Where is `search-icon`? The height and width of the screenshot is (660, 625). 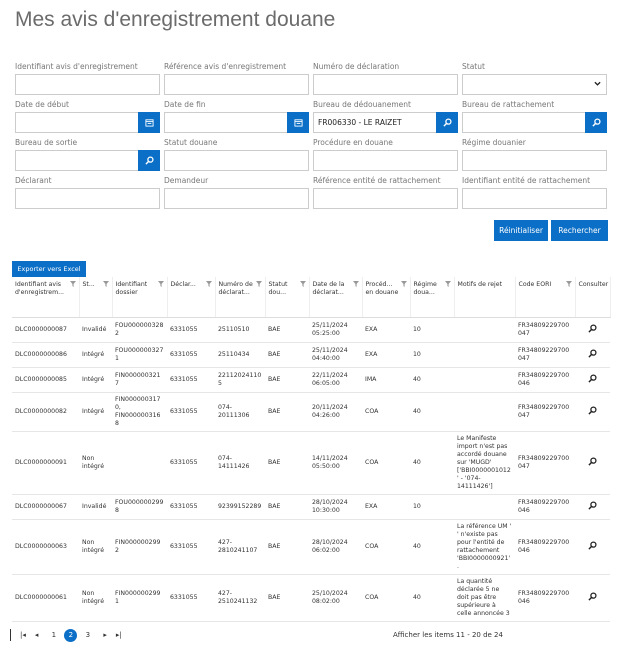
search-icon is located at coordinates (592, 328).